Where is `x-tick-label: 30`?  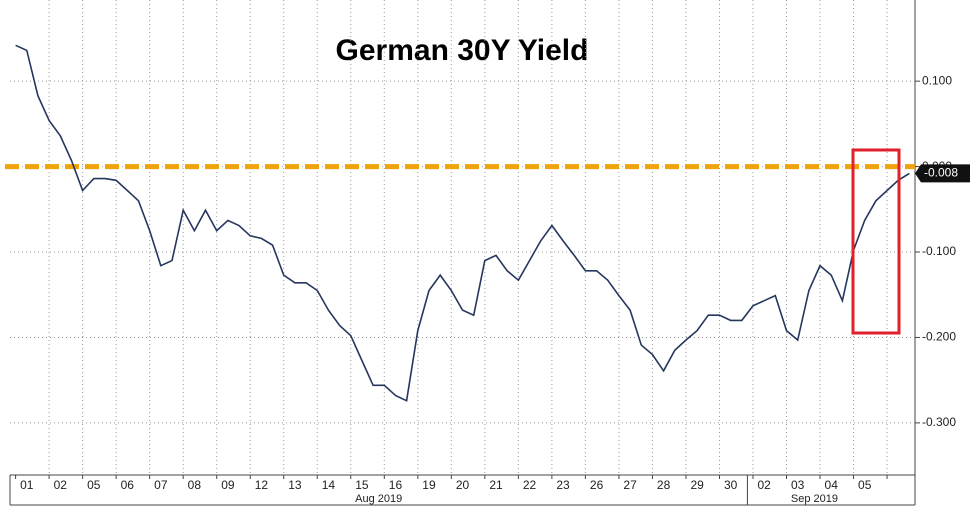
x-tick-label: 30 is located at coordinates (731, 485).